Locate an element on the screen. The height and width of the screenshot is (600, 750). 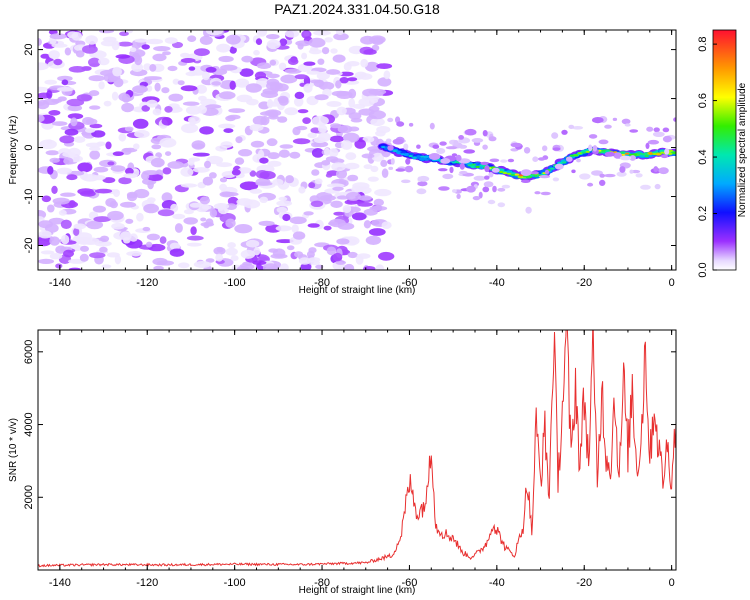
colorbar-tick-label: 0.8 is located at coordinates (703, 43).